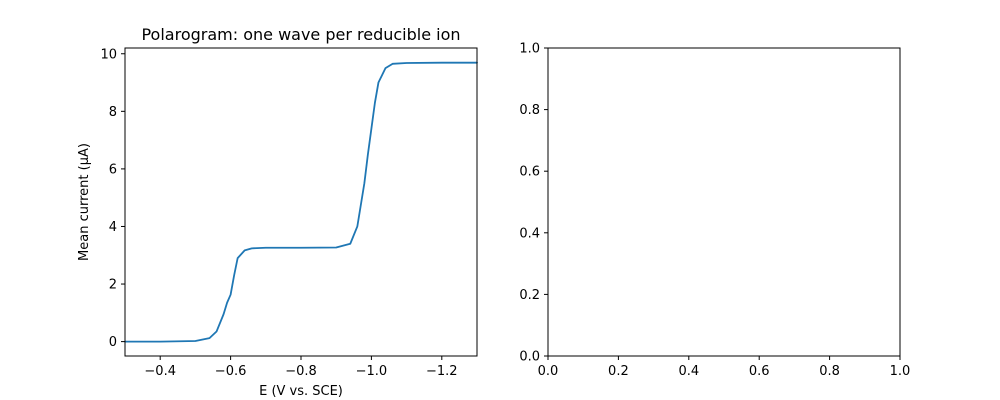  I want to click on x-tick-label: 0.6, so click(759, 371).